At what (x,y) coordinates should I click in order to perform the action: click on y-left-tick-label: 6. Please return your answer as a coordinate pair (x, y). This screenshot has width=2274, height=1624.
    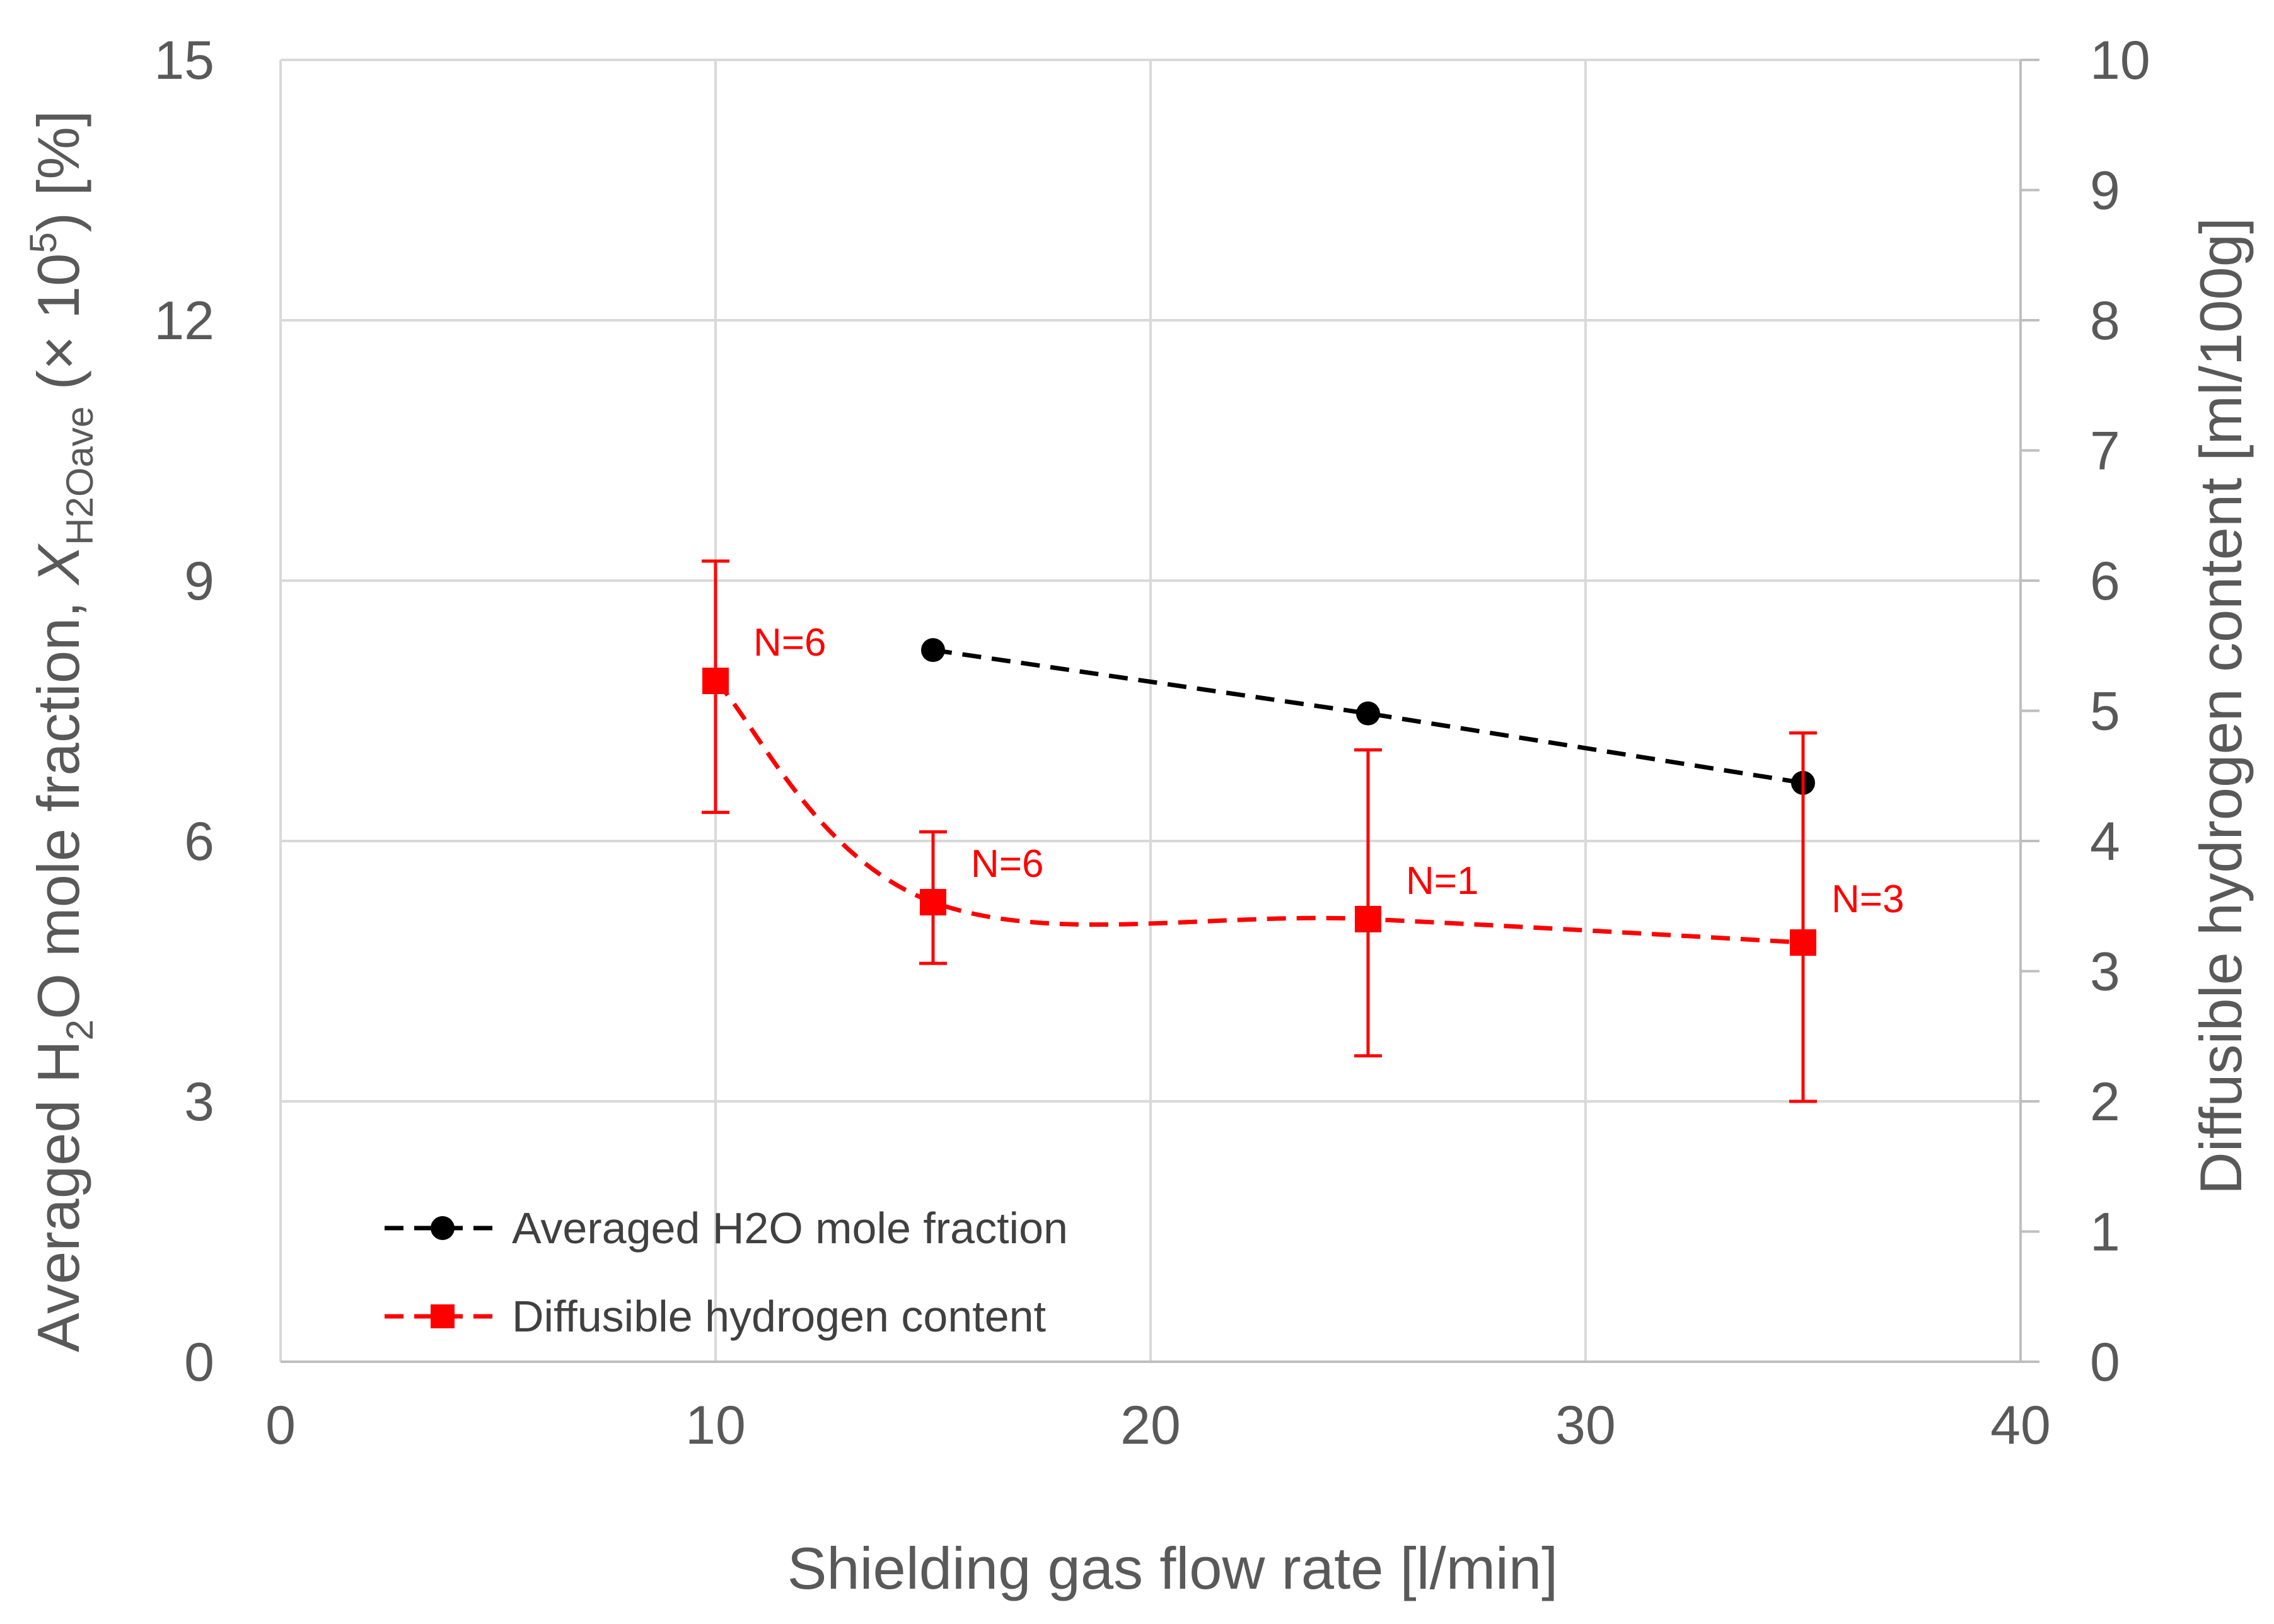
    Looking at the image, I should click on (199, 841).